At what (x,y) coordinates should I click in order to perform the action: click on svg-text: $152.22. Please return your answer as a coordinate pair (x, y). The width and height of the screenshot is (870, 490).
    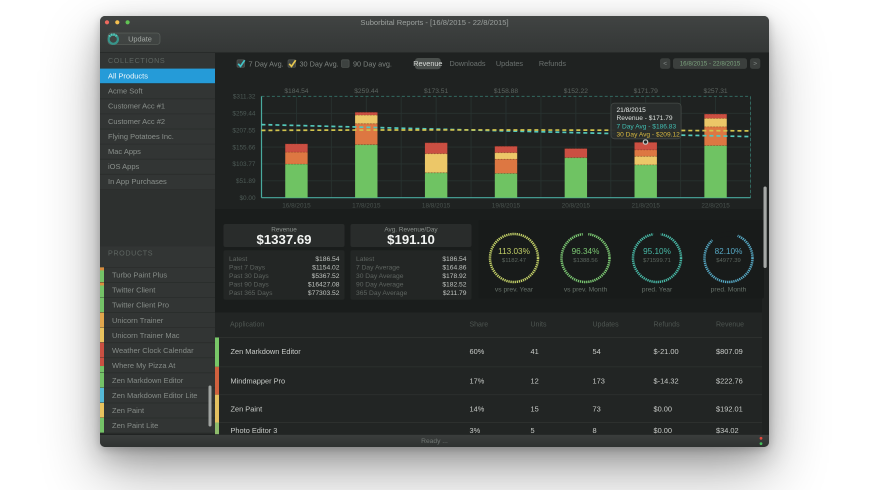
    Looking at the image, I should click on (576, 91).